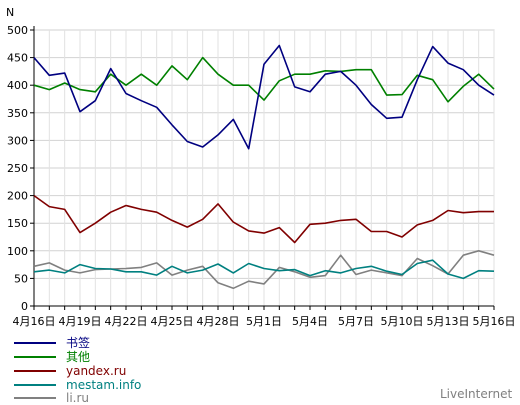 The image size is (520, 405). What do you see at coordinates (264, 321) in the screenshot?
I see `x-tick-label: 5月1日` at bounding box center [264, 321].